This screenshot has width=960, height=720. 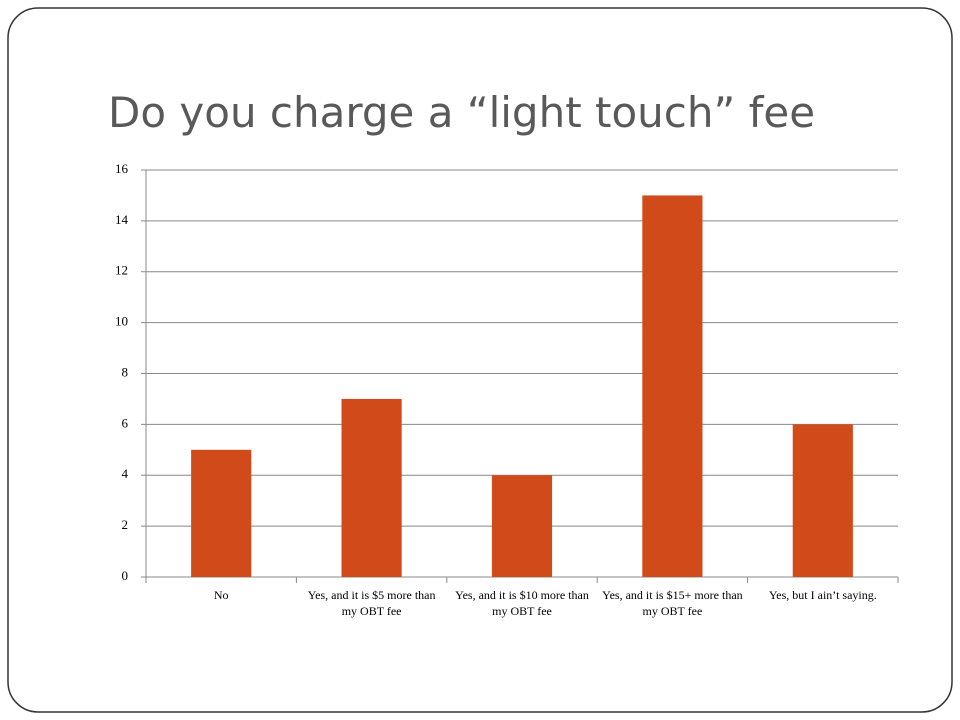 What do you see at coordinates (125, 422) in the screenshot?
I see `y-tick-label: 6` at bounding box center [125, 422].